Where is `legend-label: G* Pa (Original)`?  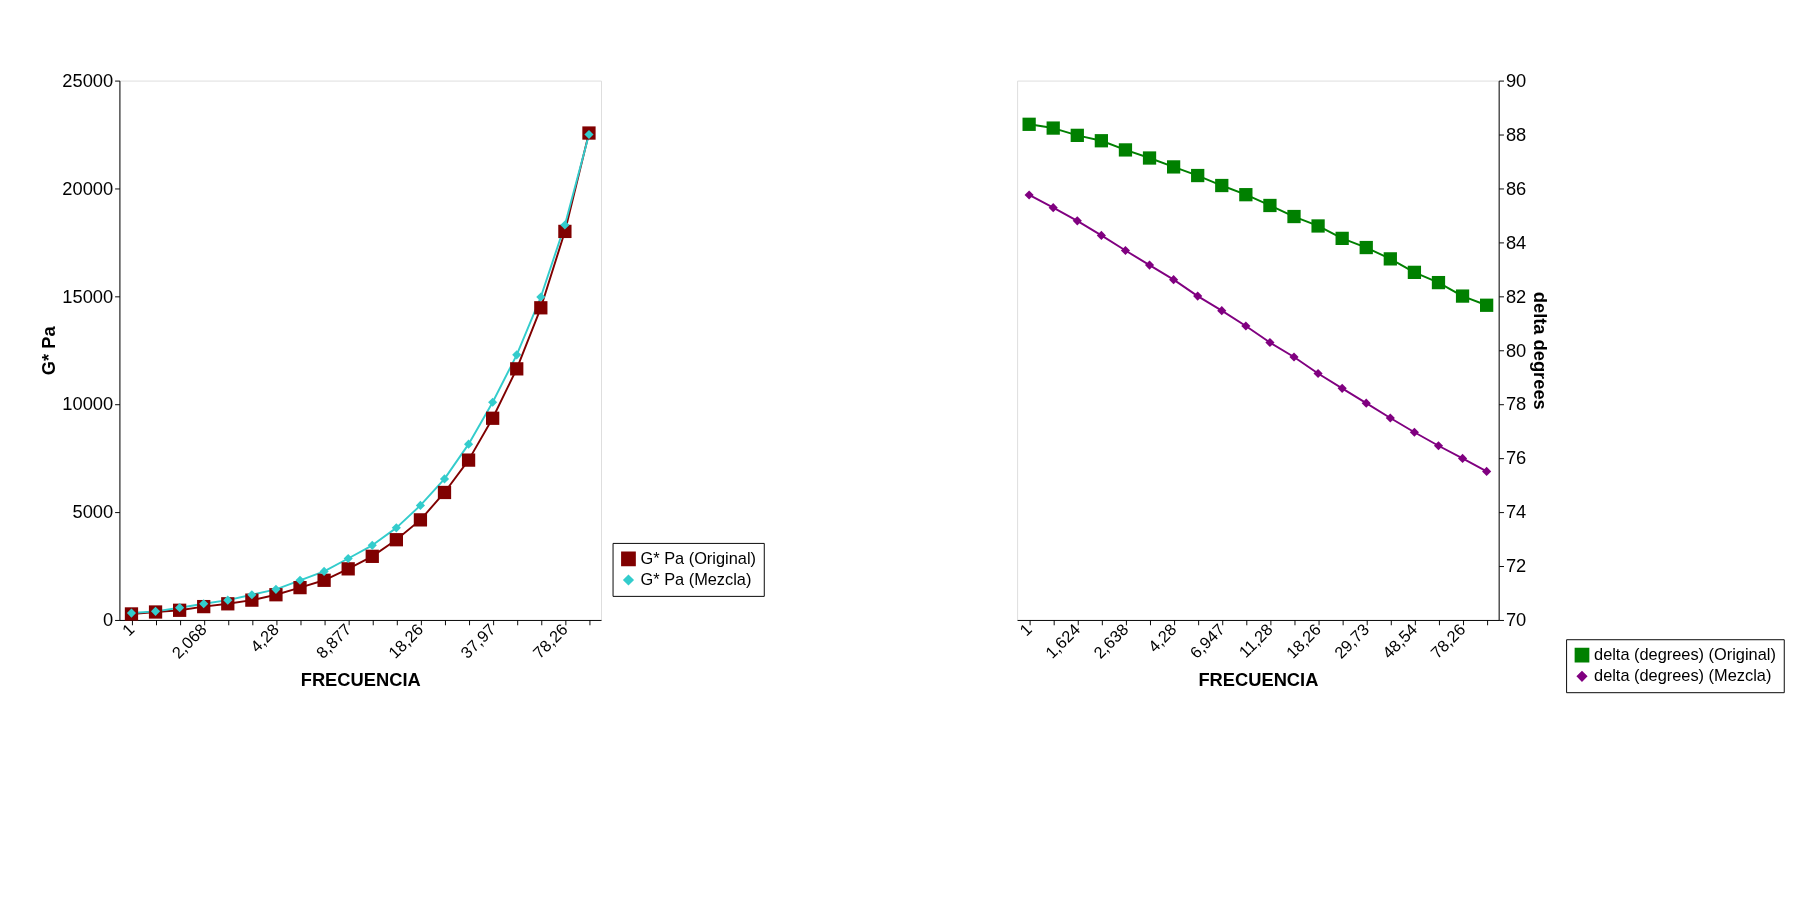
legend-label: G* Pa (Original) is located at coordinates (698, 557).